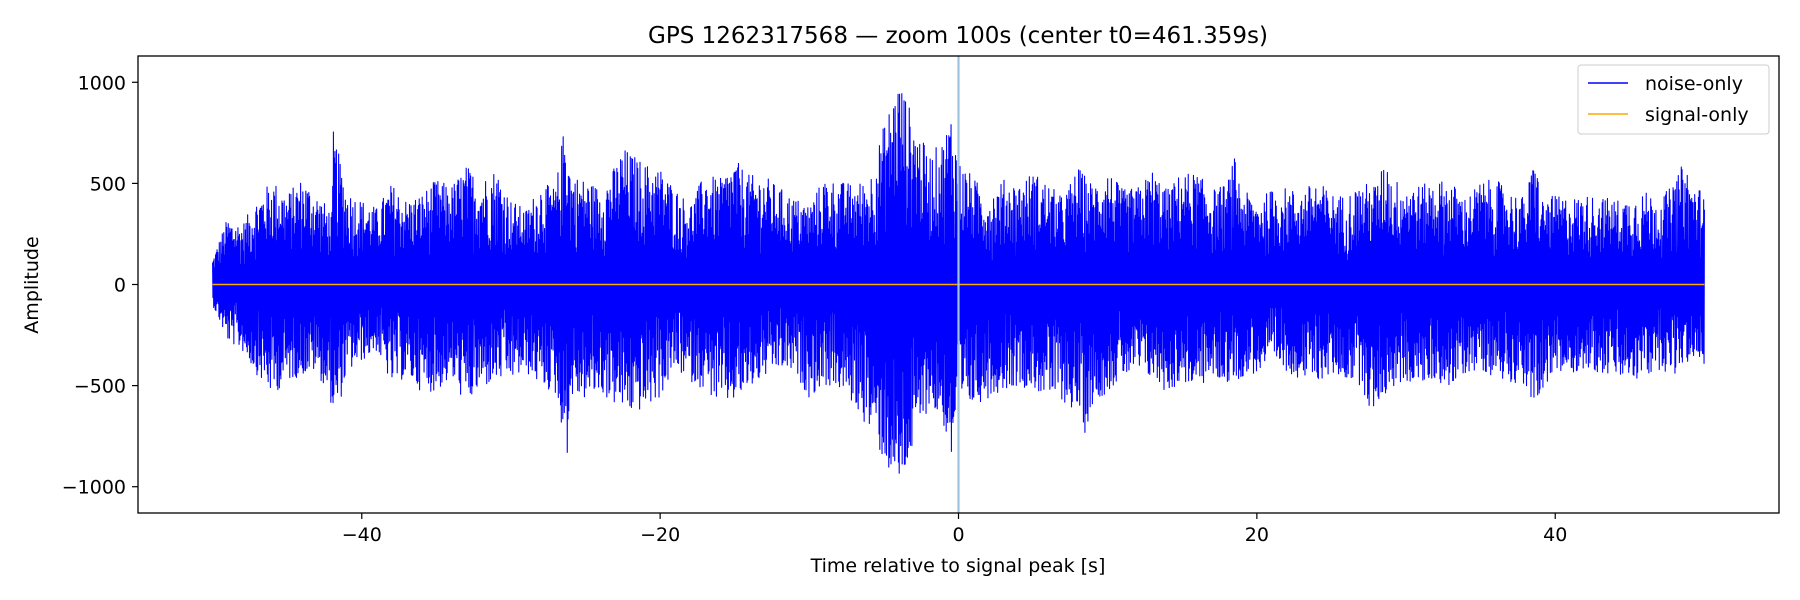 Image resolution: width=1800 pixels, height=600 pixels. I want to click on y-axis: −1000 −500 0 500 1000, so click(100, 285).